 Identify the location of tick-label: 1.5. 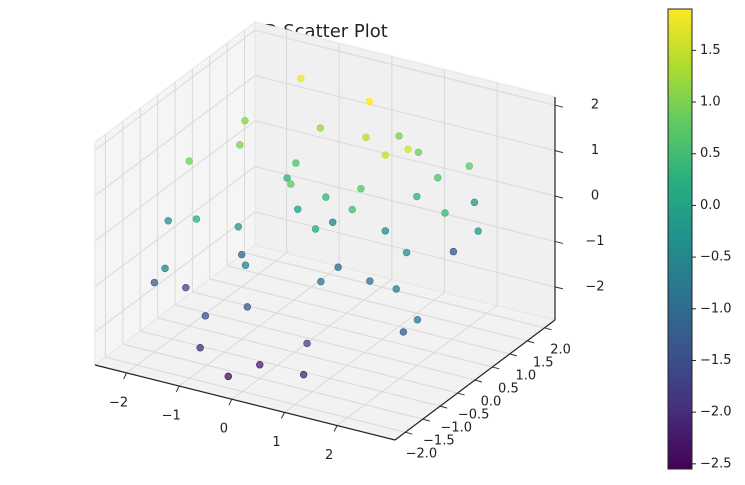
(543, 362).